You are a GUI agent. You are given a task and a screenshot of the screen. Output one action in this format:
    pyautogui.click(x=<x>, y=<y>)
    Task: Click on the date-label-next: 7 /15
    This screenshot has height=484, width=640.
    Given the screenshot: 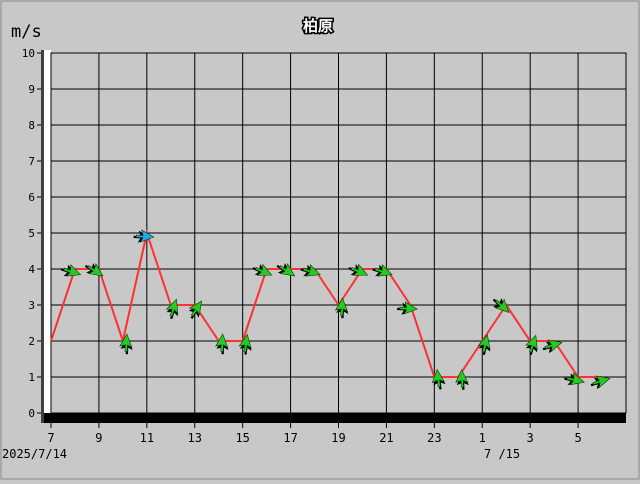 What is the action you would take?
    pyautogui.click(x=502, y=454)
    